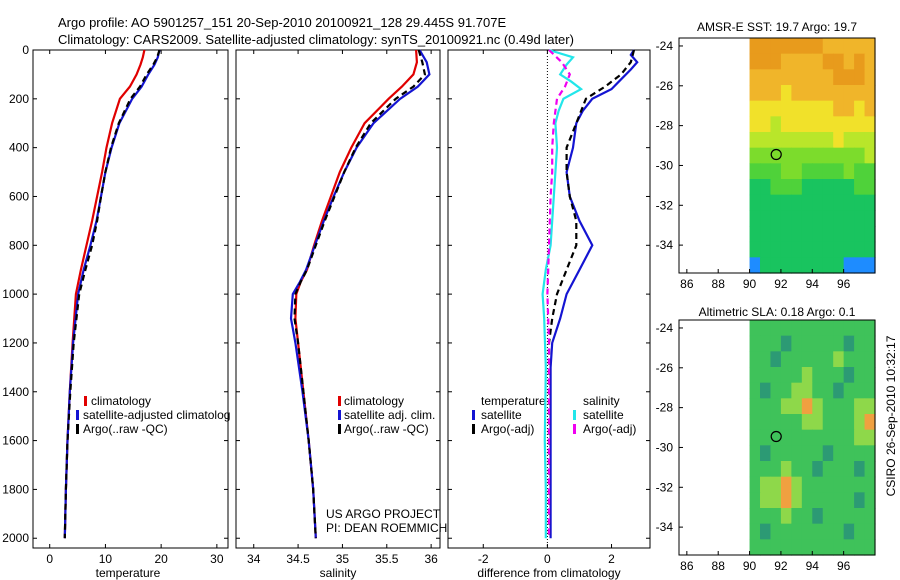 The image size is (900, 580). What do you see at coordinates (665, 205) in the screenshot?
I see `y-tick-label: -32` at bounding box center [665, 205].